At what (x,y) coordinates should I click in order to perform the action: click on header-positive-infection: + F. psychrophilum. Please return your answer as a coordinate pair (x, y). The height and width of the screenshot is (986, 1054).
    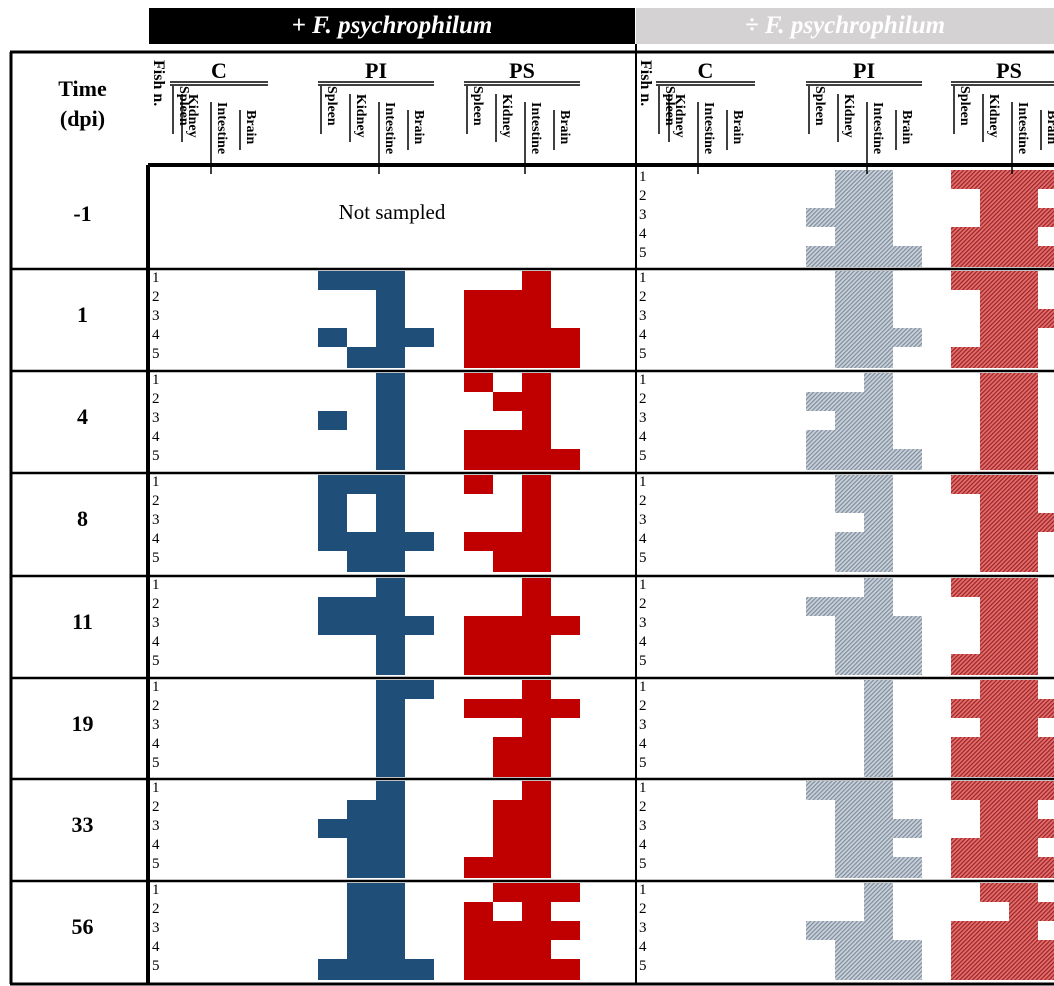
    Looking at the image, I should click on (392, 26).